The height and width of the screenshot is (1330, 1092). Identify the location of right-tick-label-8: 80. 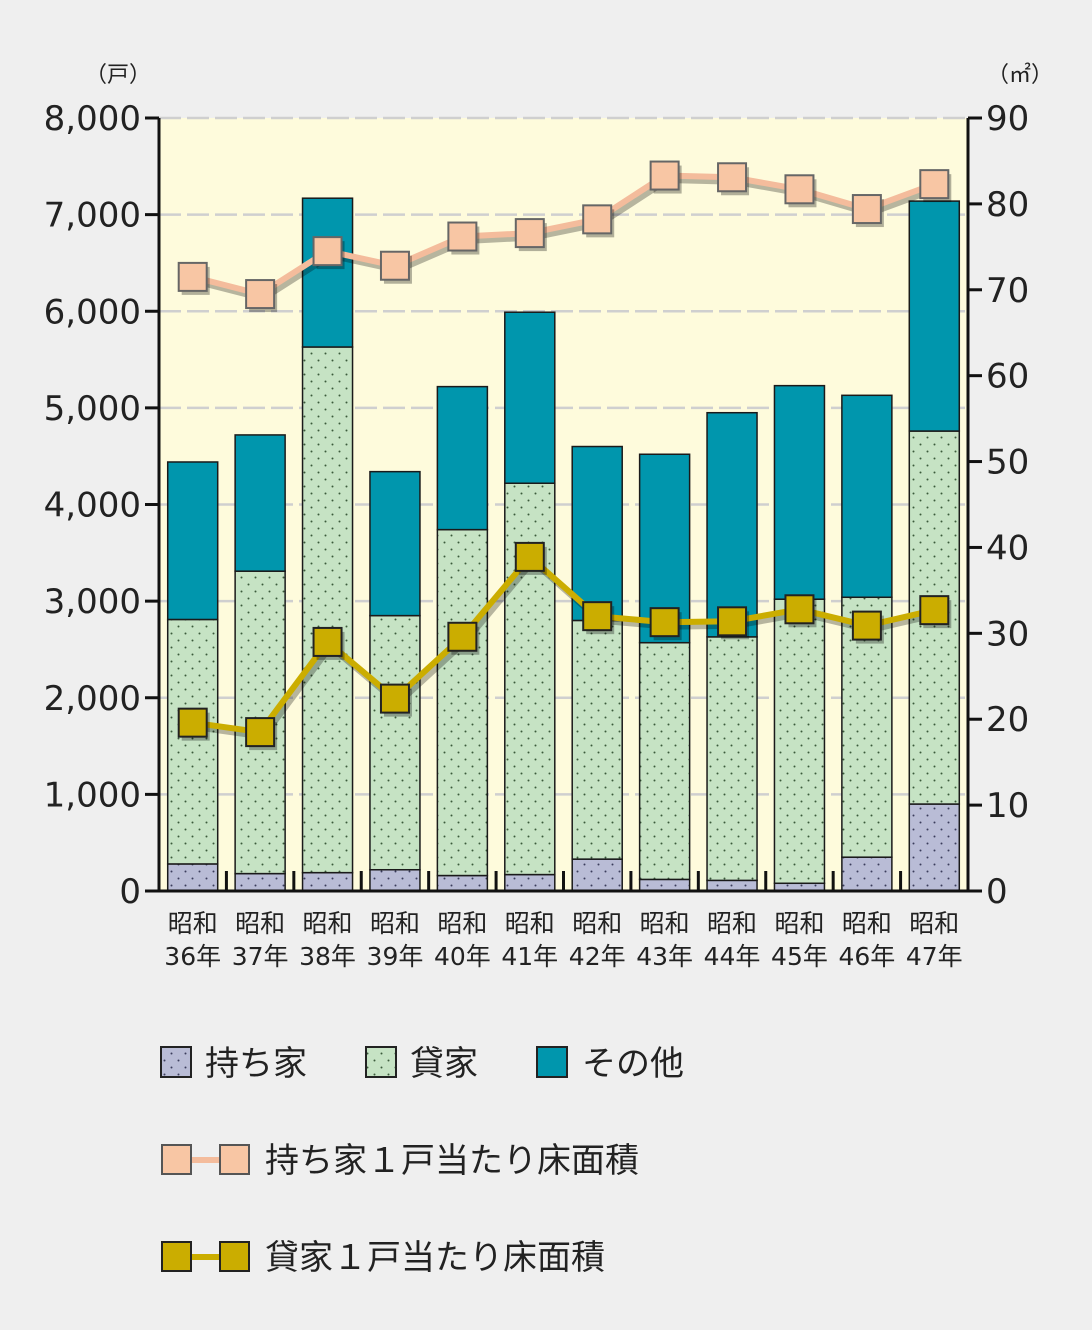
(1007, 205).